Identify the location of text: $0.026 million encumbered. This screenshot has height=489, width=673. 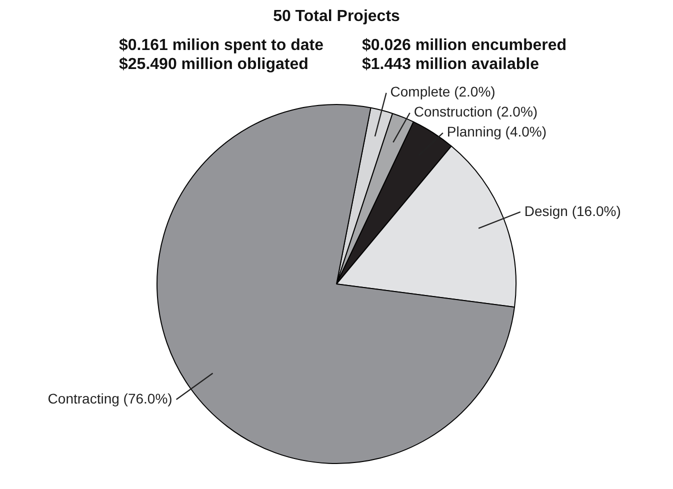
(465, 45).